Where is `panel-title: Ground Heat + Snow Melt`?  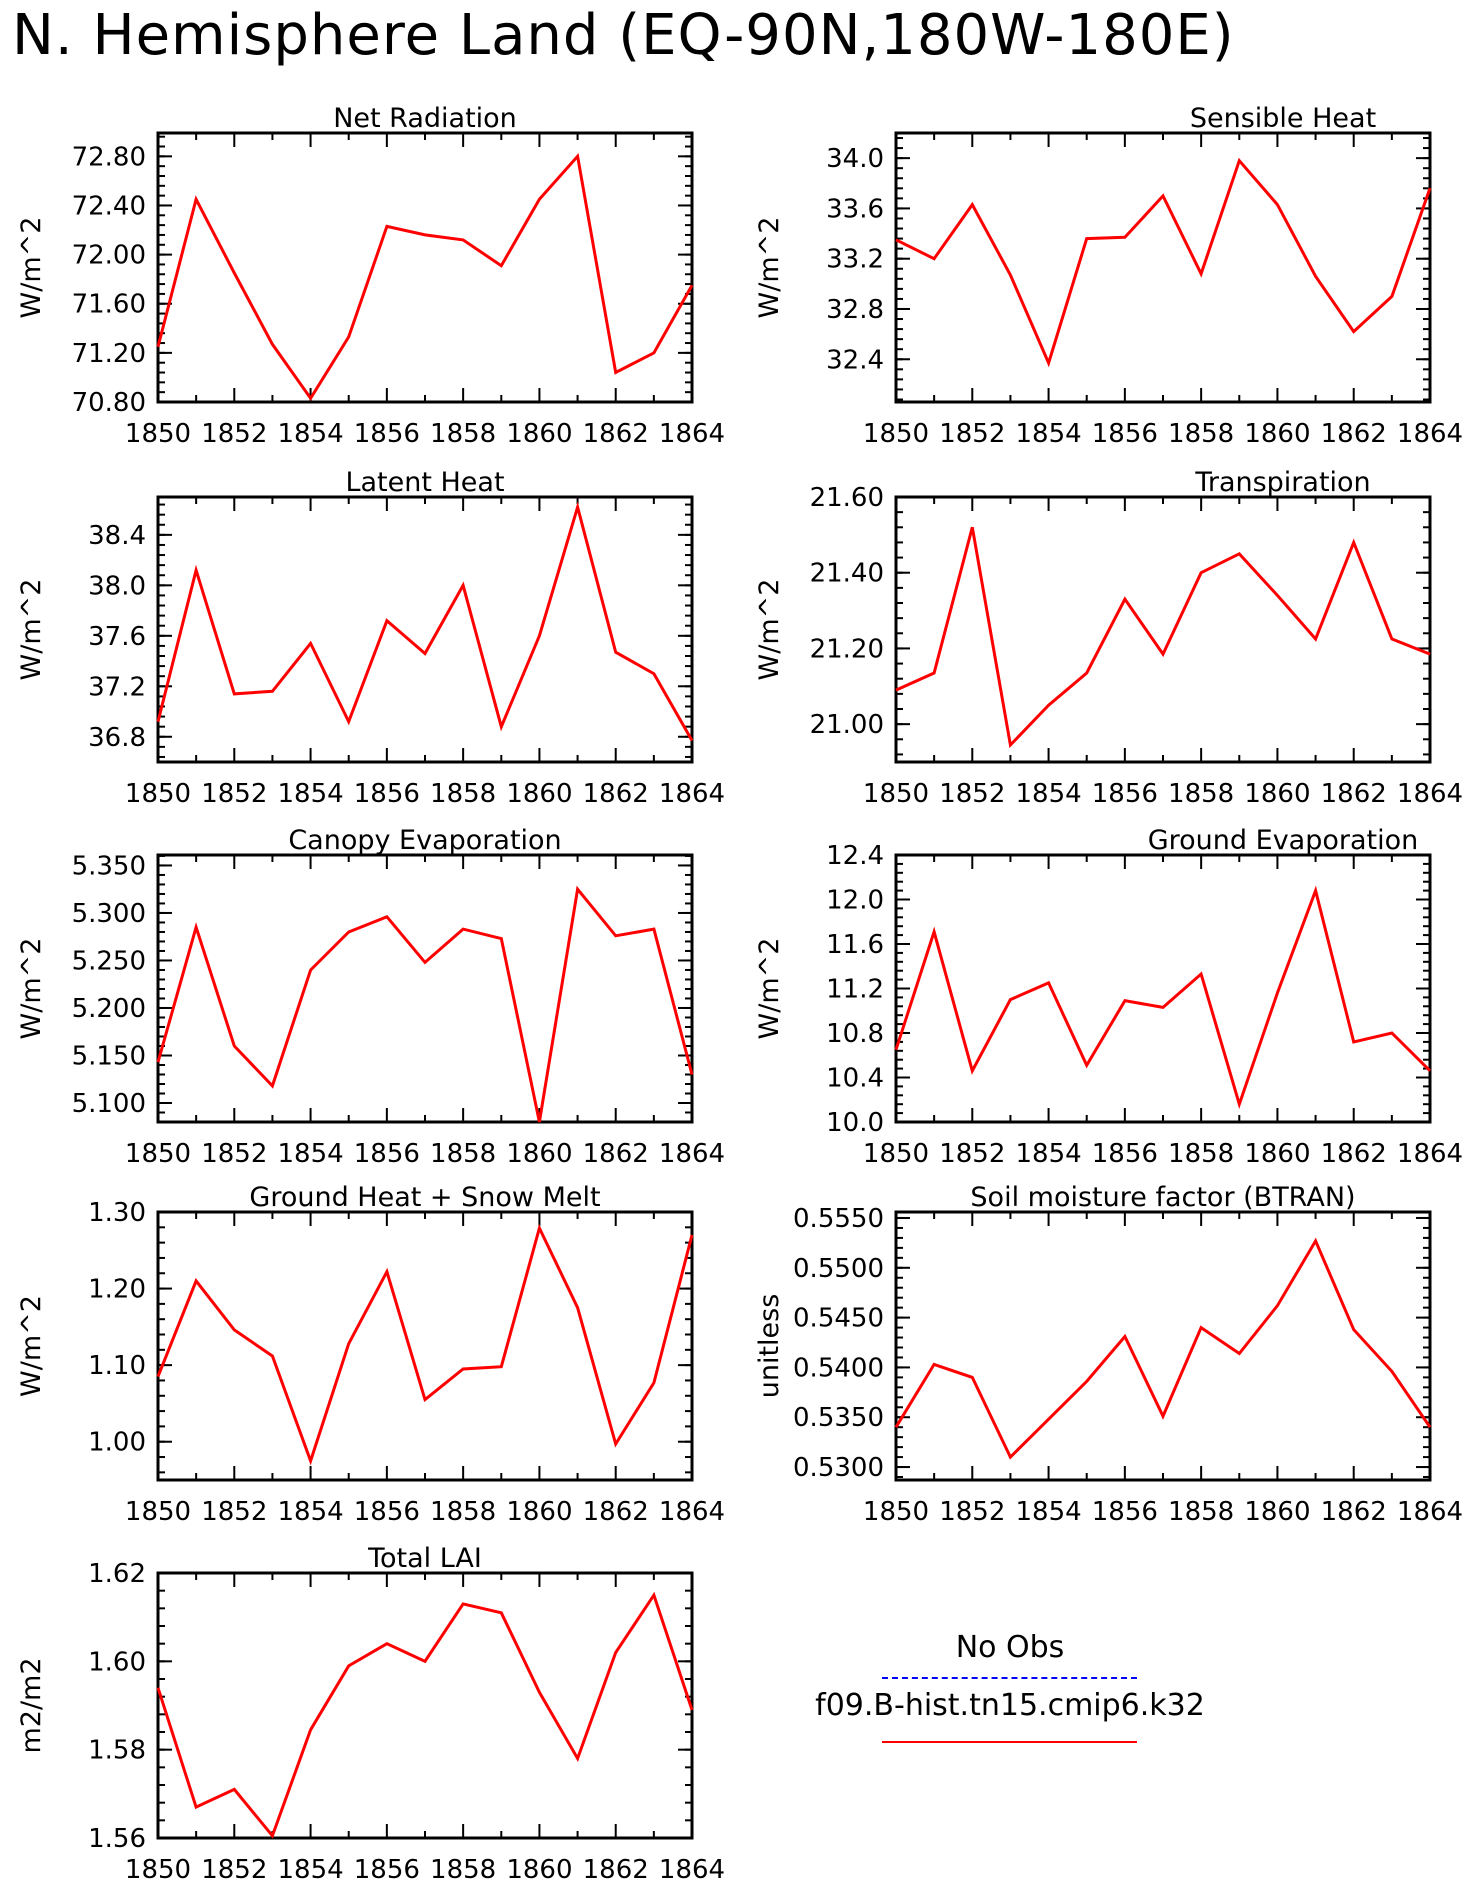 panel-title: Ground Heat + Snow Melt is located at coordinates (424, 1197).